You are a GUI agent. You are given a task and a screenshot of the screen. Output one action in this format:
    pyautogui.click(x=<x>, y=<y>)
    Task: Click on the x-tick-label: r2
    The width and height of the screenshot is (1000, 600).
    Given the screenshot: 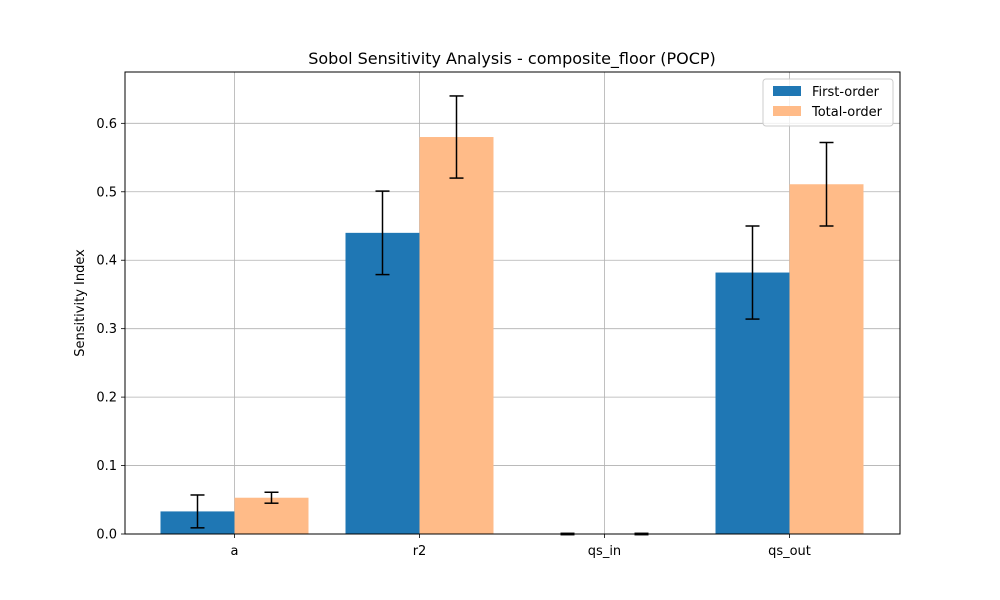 What is the action you would take?
    pyautogui.click(x=420, y=551)
    